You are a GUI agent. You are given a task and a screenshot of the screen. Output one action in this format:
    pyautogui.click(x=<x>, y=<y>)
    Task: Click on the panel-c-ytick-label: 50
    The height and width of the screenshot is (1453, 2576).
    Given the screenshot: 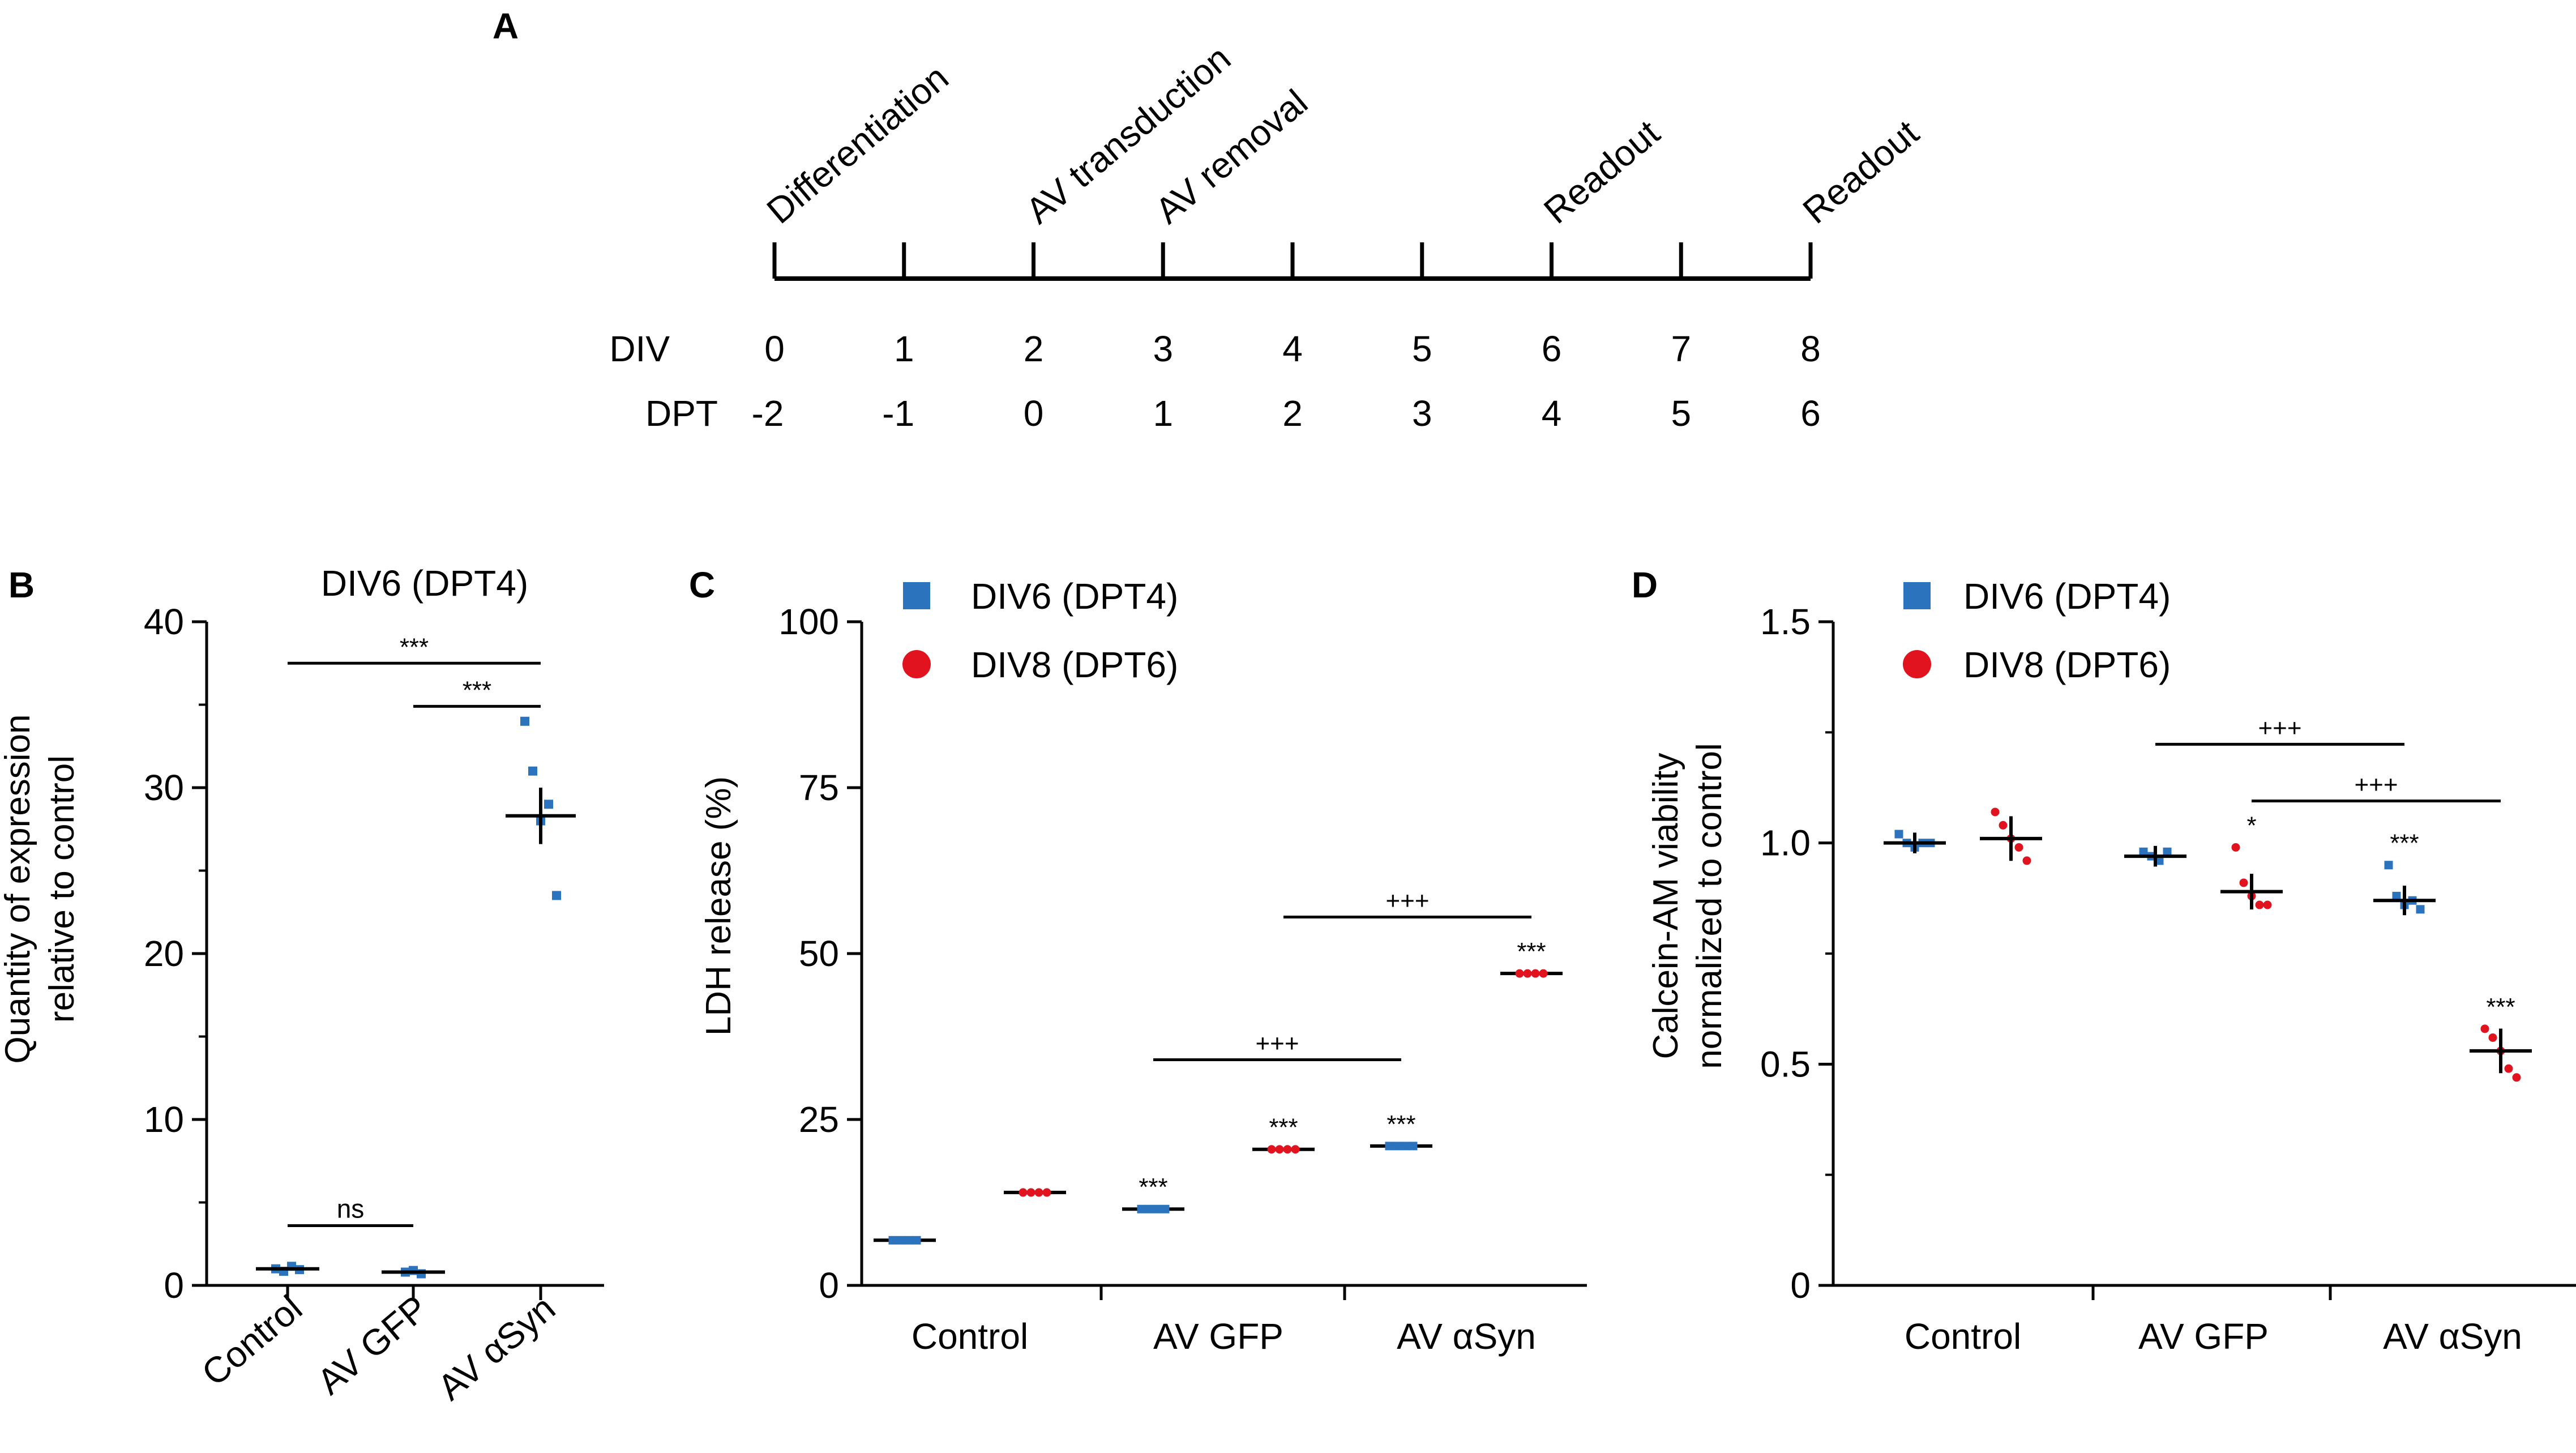 What is the action you would take?
    pyautogui.click(x=819, y=953)
    